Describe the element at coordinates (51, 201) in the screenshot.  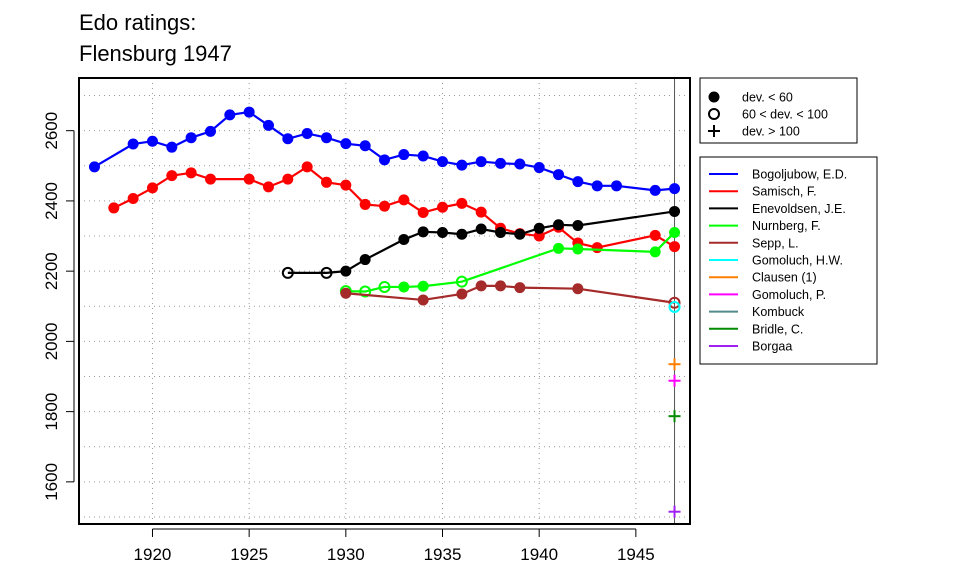
I see `y-tick-label: 2400` at that location.